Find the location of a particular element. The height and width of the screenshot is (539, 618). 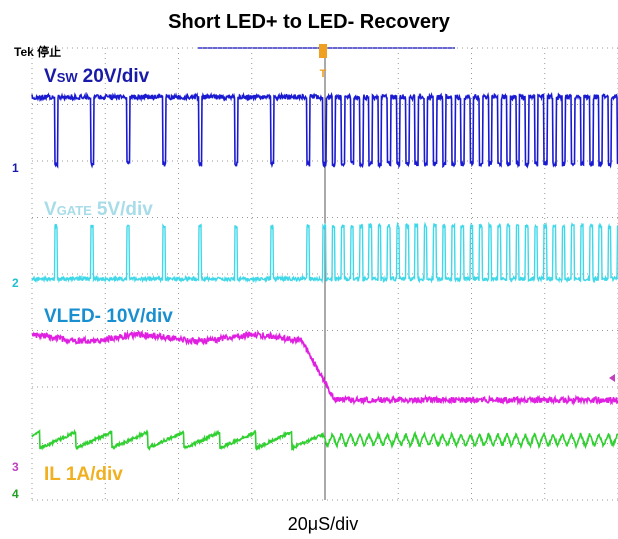

ch2-scale: 5V/div is located at coordinates (125, 209).